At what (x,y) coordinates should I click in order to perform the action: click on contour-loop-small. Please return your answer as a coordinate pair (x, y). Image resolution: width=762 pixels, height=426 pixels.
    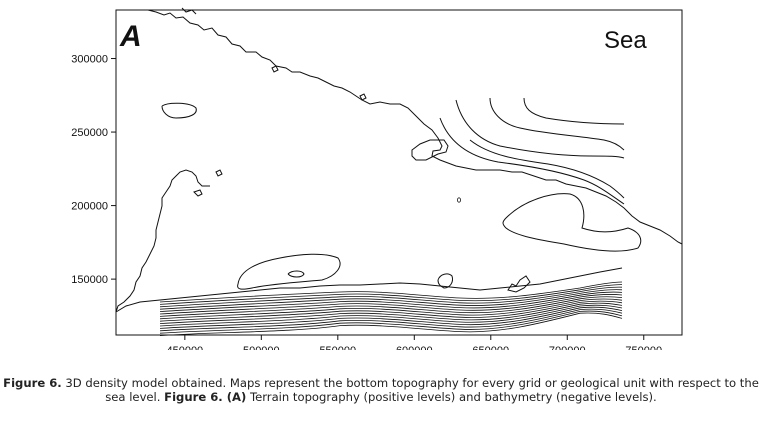
    Looking at the image, I should click on (296, 274).